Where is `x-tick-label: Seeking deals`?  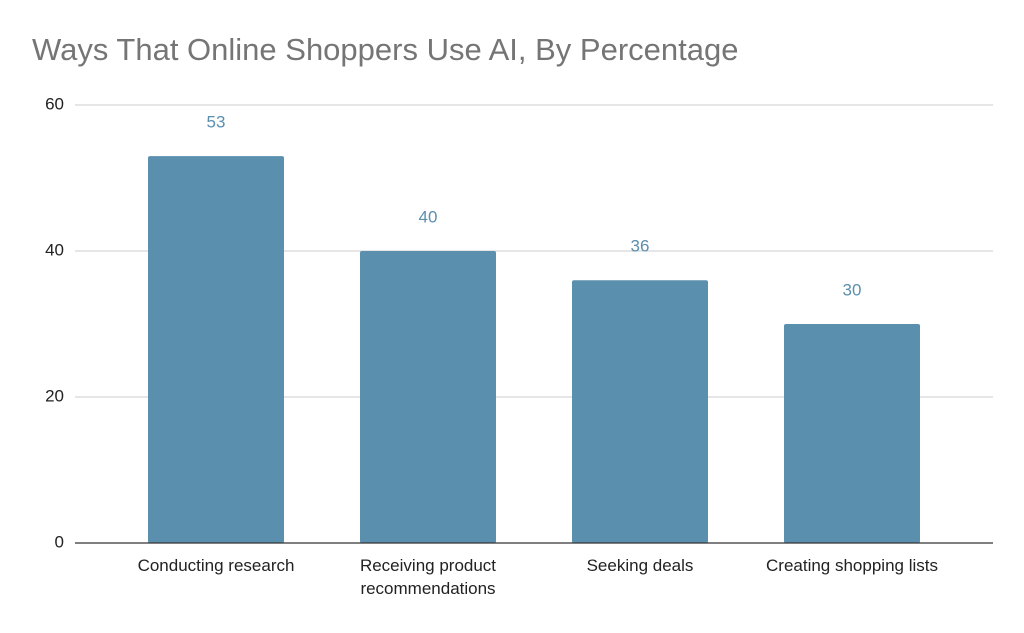 x-tick-label: Seeking deals is located at coordinates (640, 565).